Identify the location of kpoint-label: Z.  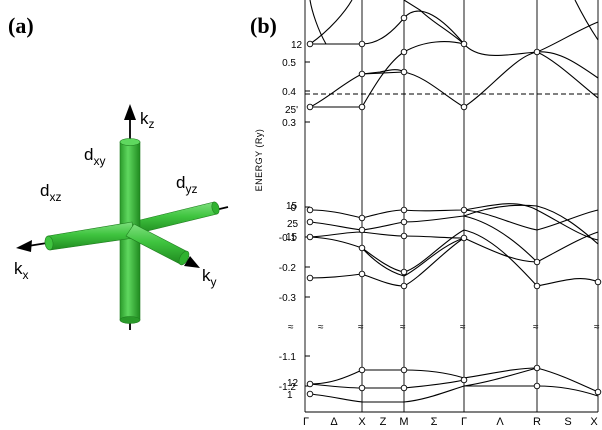
(383, 422).